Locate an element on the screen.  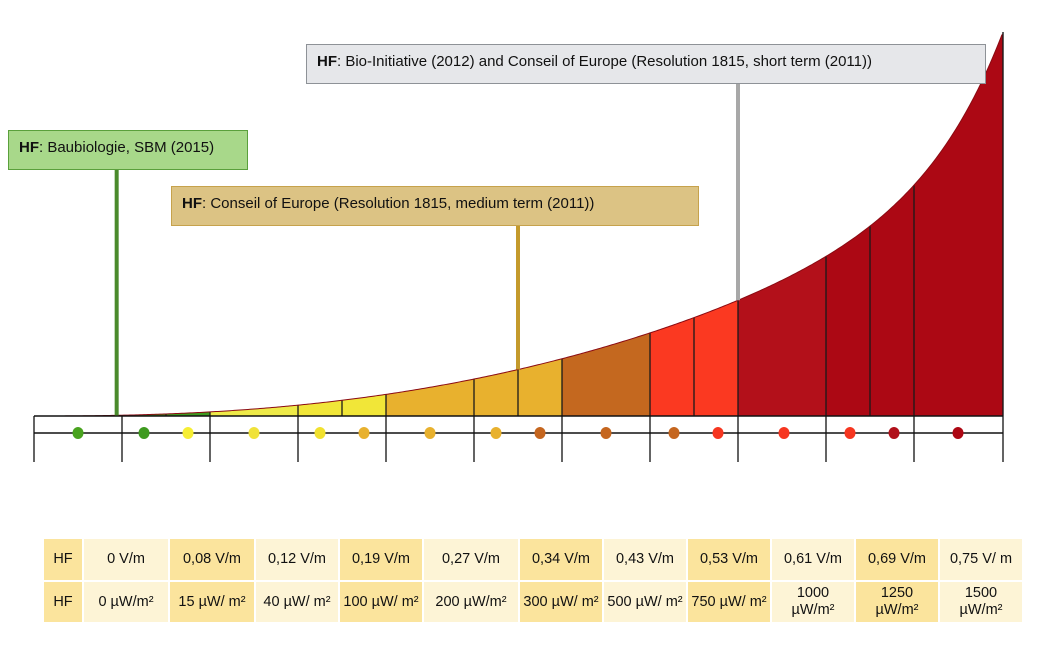
table-cell: 750 µW/ m² is located at coordinates (729, 602).